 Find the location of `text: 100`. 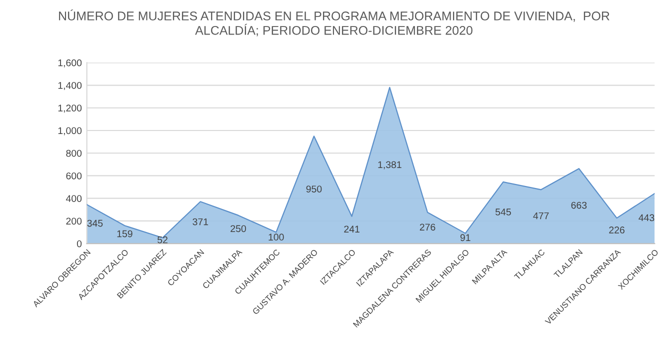

text: 100 is located at coordinates (276, 237).